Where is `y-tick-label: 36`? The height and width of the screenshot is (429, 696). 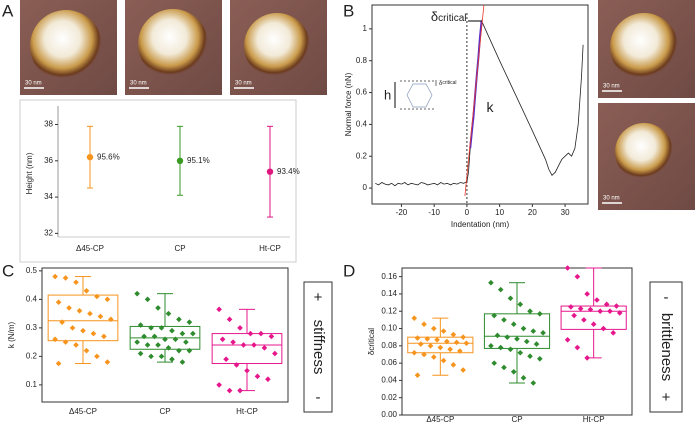 y-tick-label: 36 is located at coordinates (48, 160).